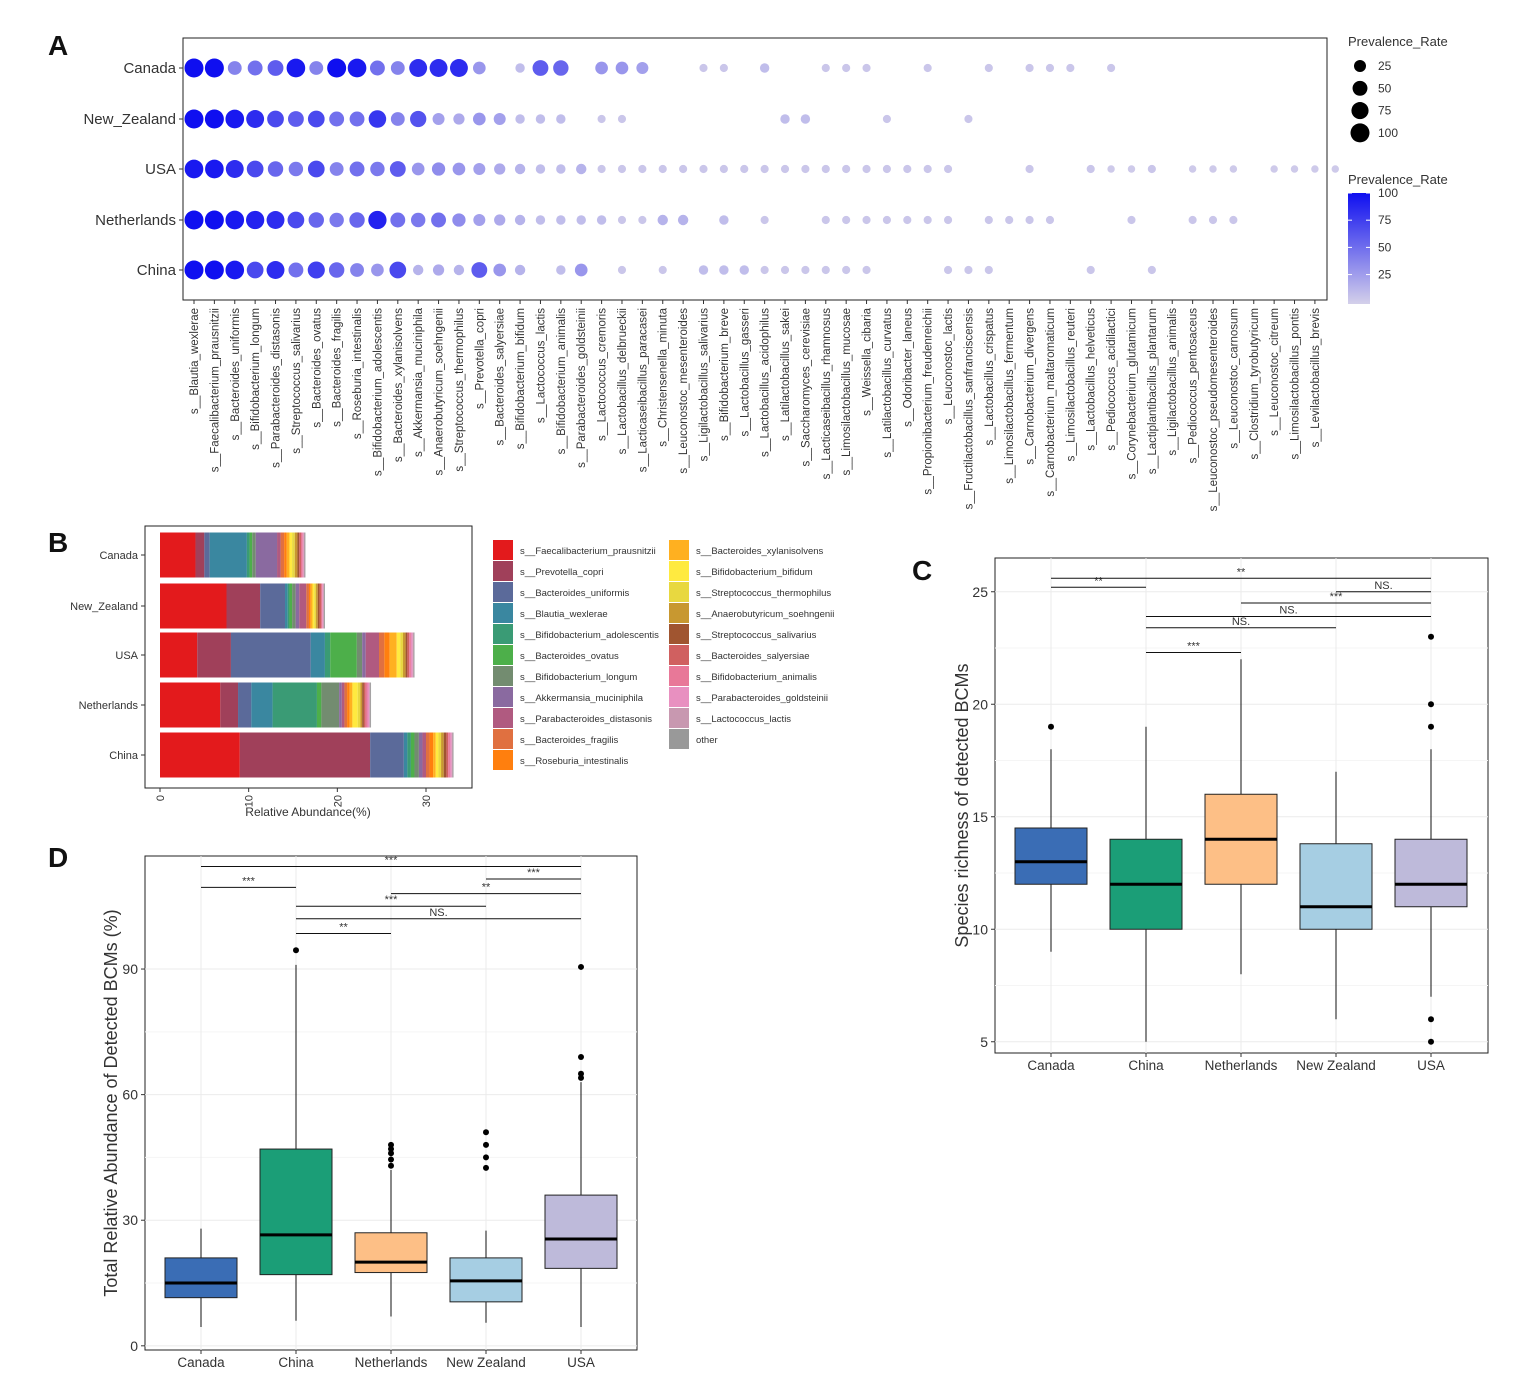  Describe the element at coordinates (1385, 111) in the screenshot. I see `size-legend-label: 75` at that location.